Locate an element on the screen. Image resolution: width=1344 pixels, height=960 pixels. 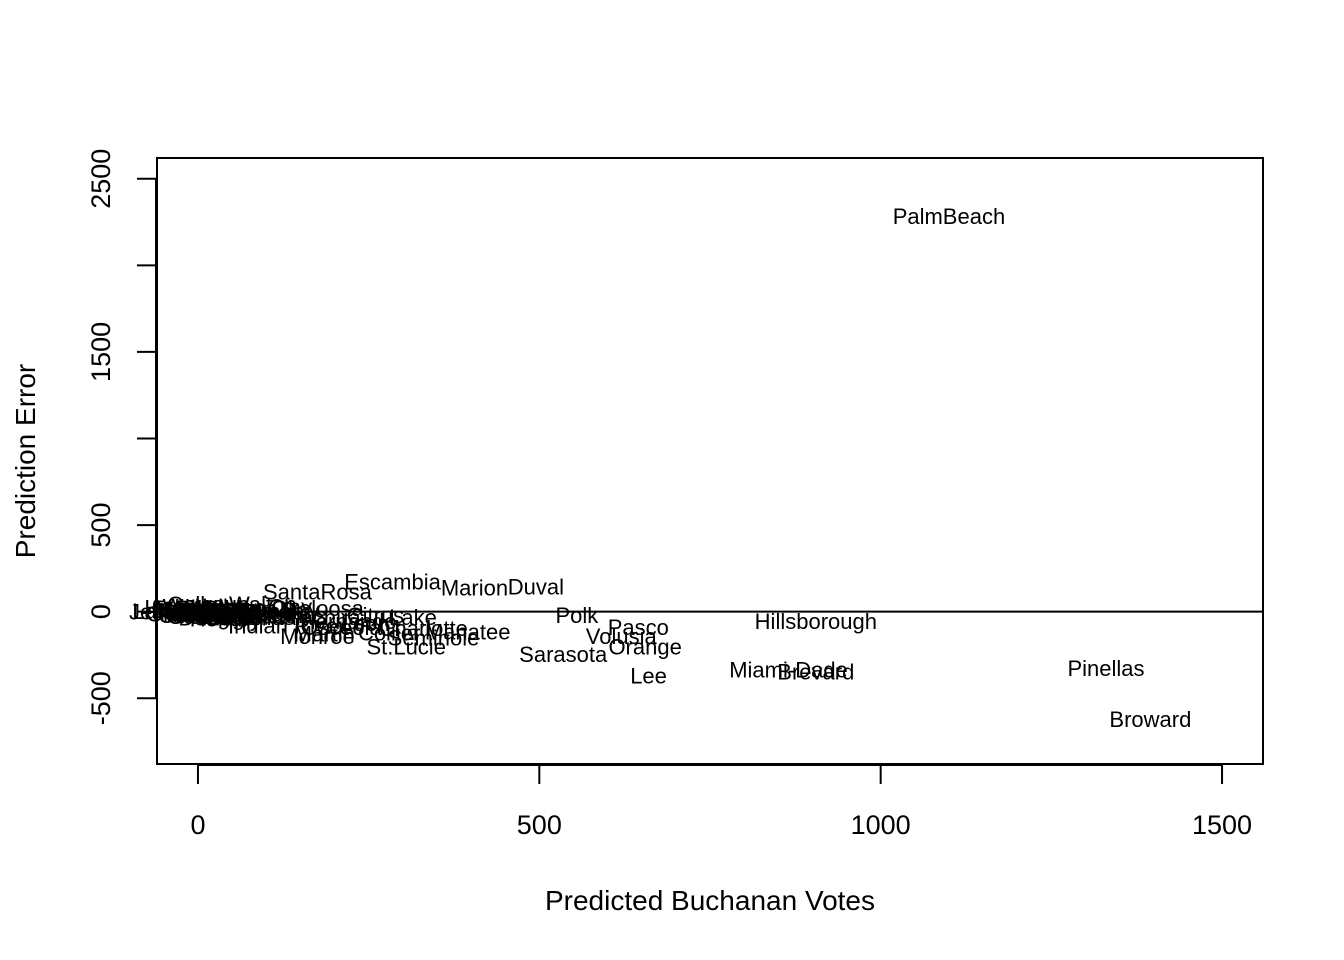
point-label: Okeechobee is located at coordinates (232, 613).